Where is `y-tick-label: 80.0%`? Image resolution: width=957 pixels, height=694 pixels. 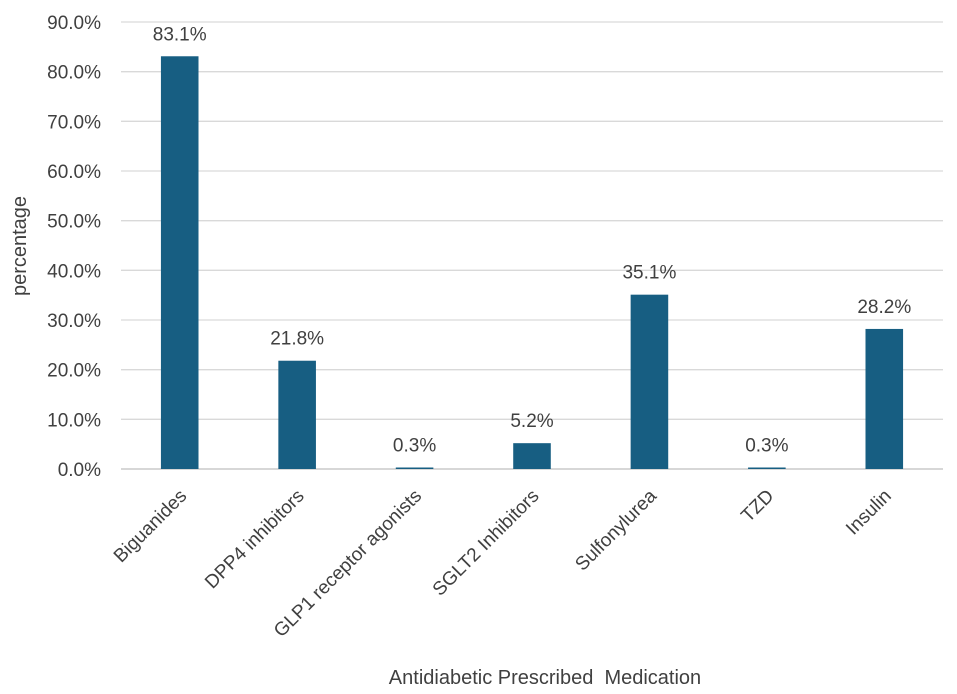 y-tick-label: 80.0% is located at coordinates (74, 73).